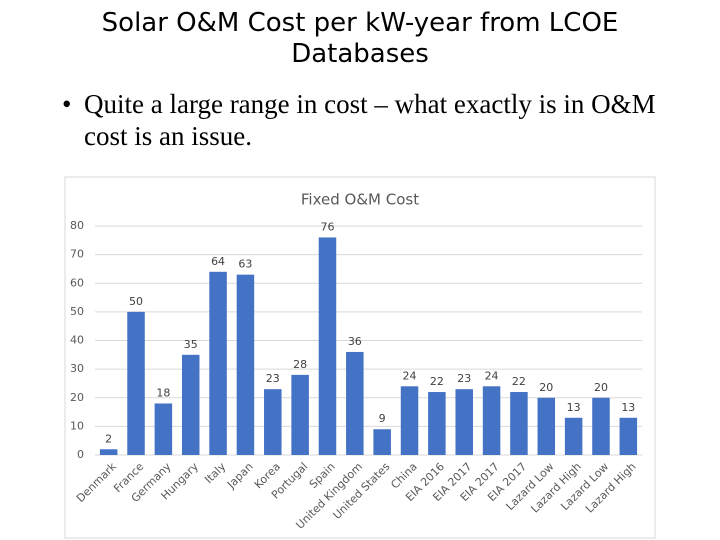 The height and width of the screenshot is (540, 720). What do you see at coordinates (77, 397) in the screenshot?
I see `y-tick-label: 20` at bounding box center [77, 397].